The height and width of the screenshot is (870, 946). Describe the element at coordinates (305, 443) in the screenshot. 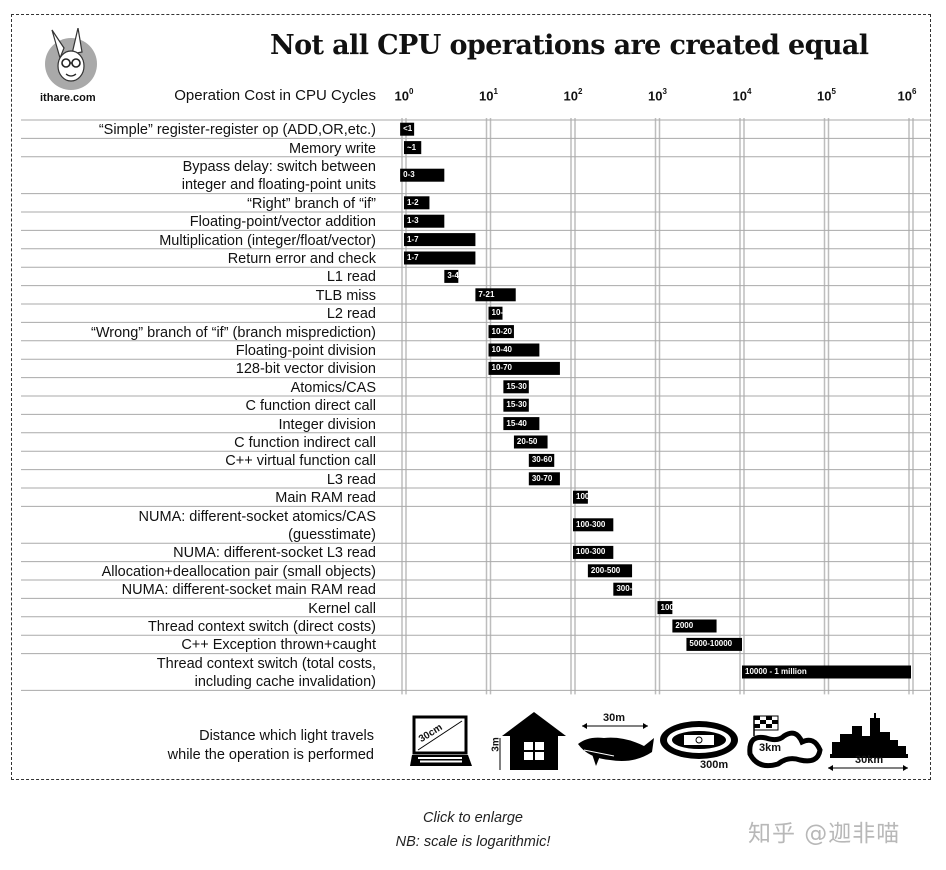

I see `operation-label: C function indirect call` at that location.